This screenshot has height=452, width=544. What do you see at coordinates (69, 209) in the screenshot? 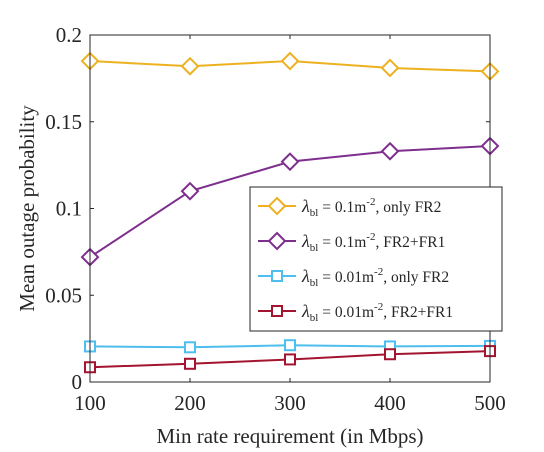
I see `y-tick-label: 0.1` at bounding box center [69, 209].